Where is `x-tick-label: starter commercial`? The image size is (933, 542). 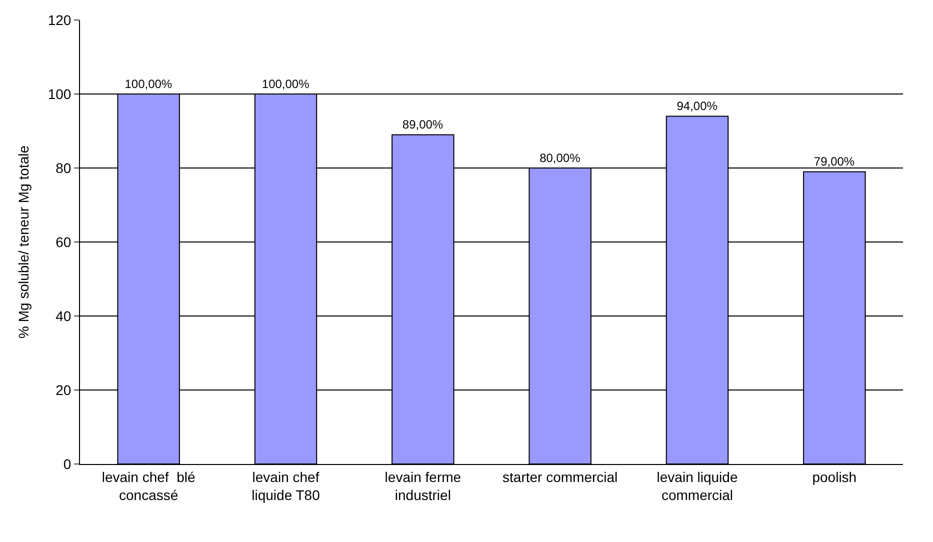
x-tick-label: starter commercial is located at coordinates (560, 476).